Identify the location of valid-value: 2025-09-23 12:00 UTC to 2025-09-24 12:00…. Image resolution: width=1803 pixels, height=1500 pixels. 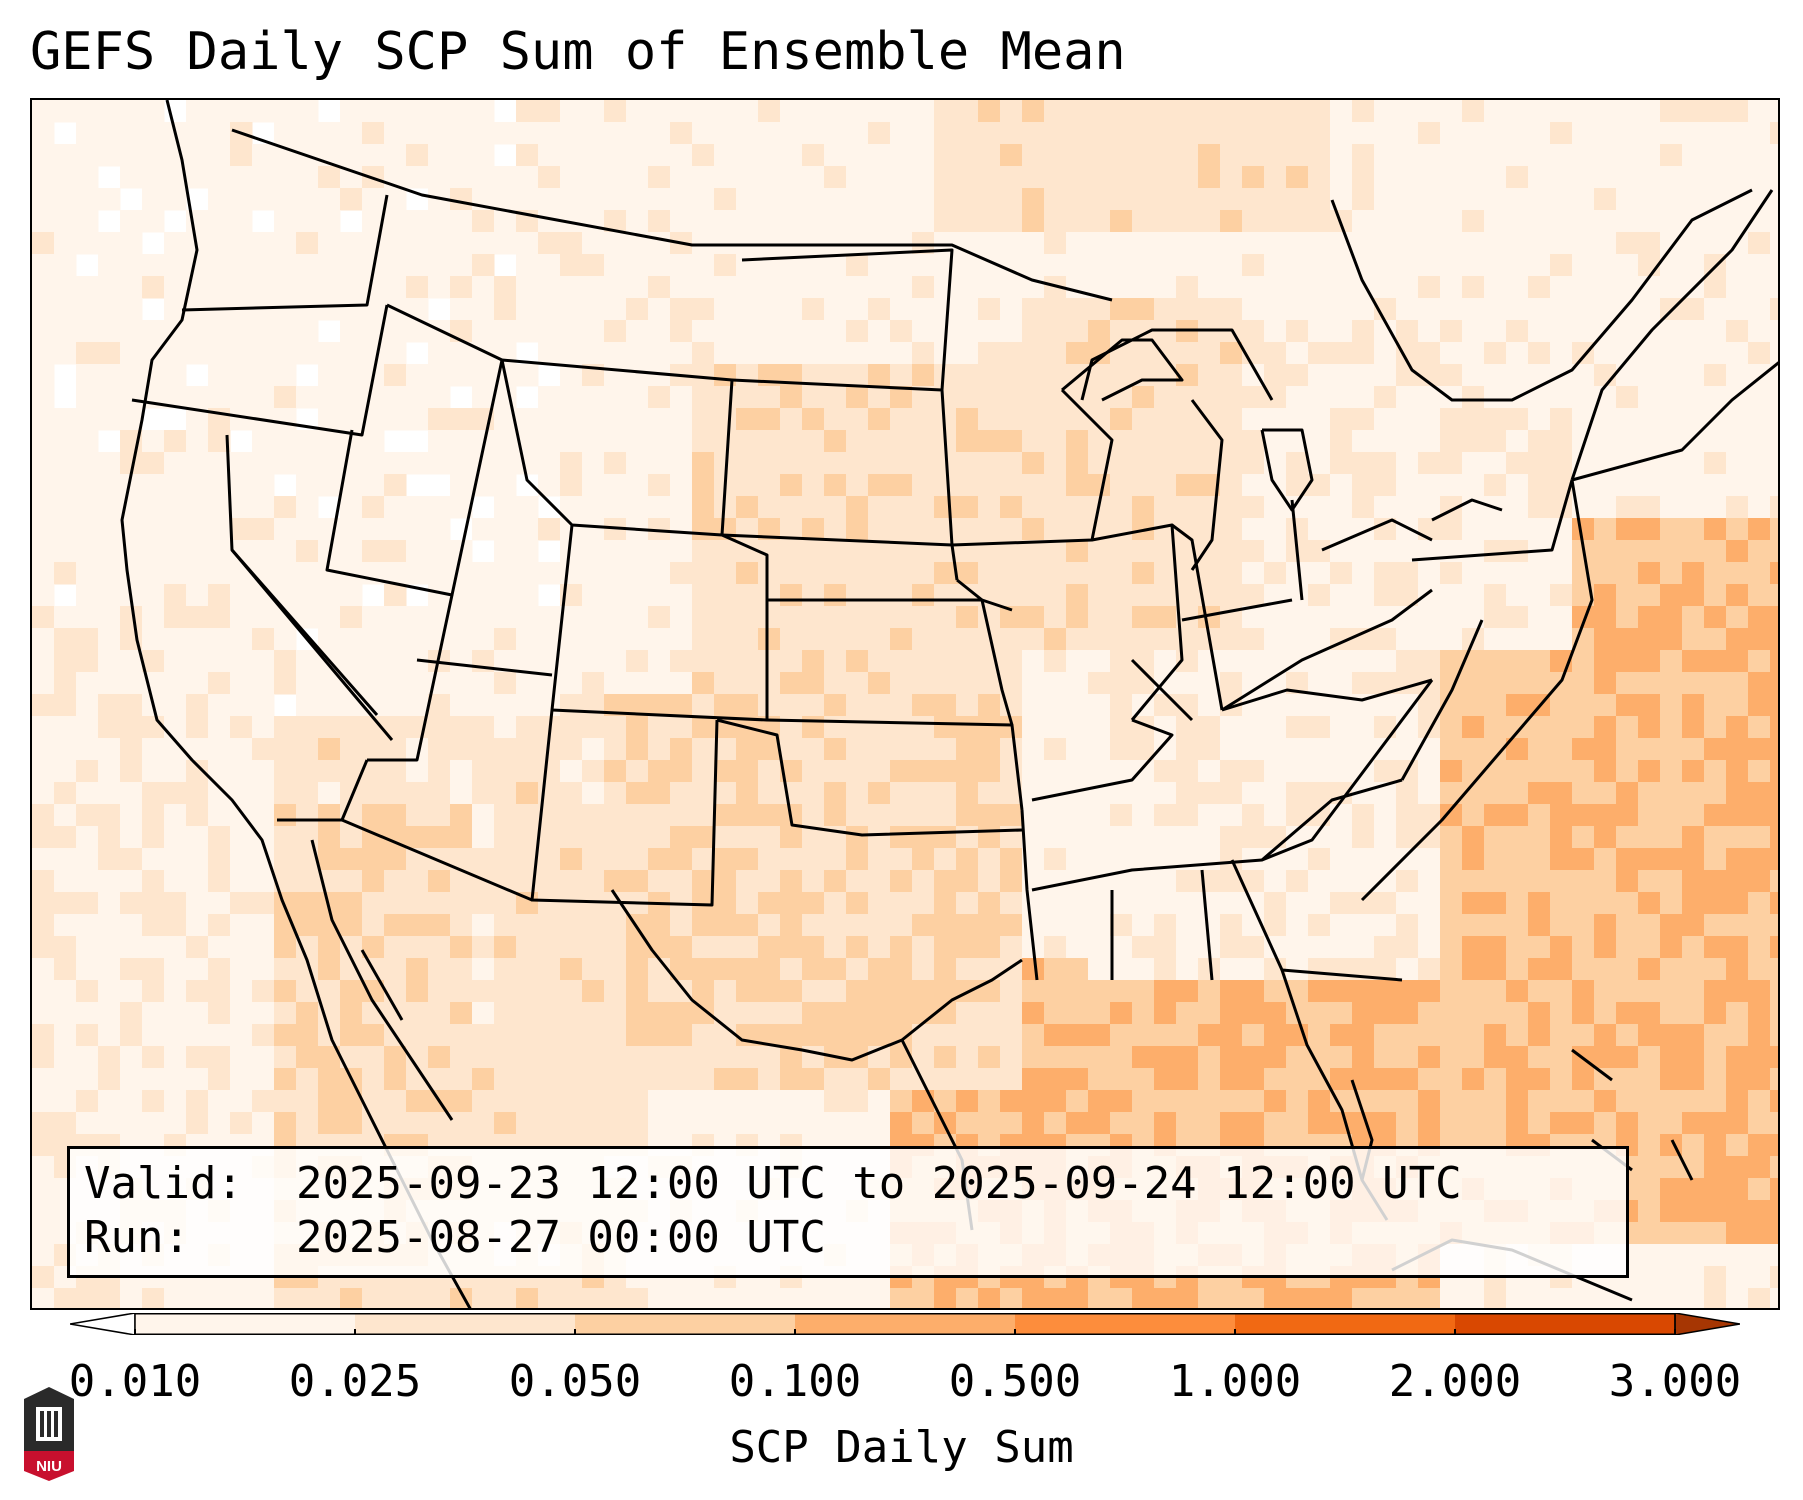
(879, 1183).